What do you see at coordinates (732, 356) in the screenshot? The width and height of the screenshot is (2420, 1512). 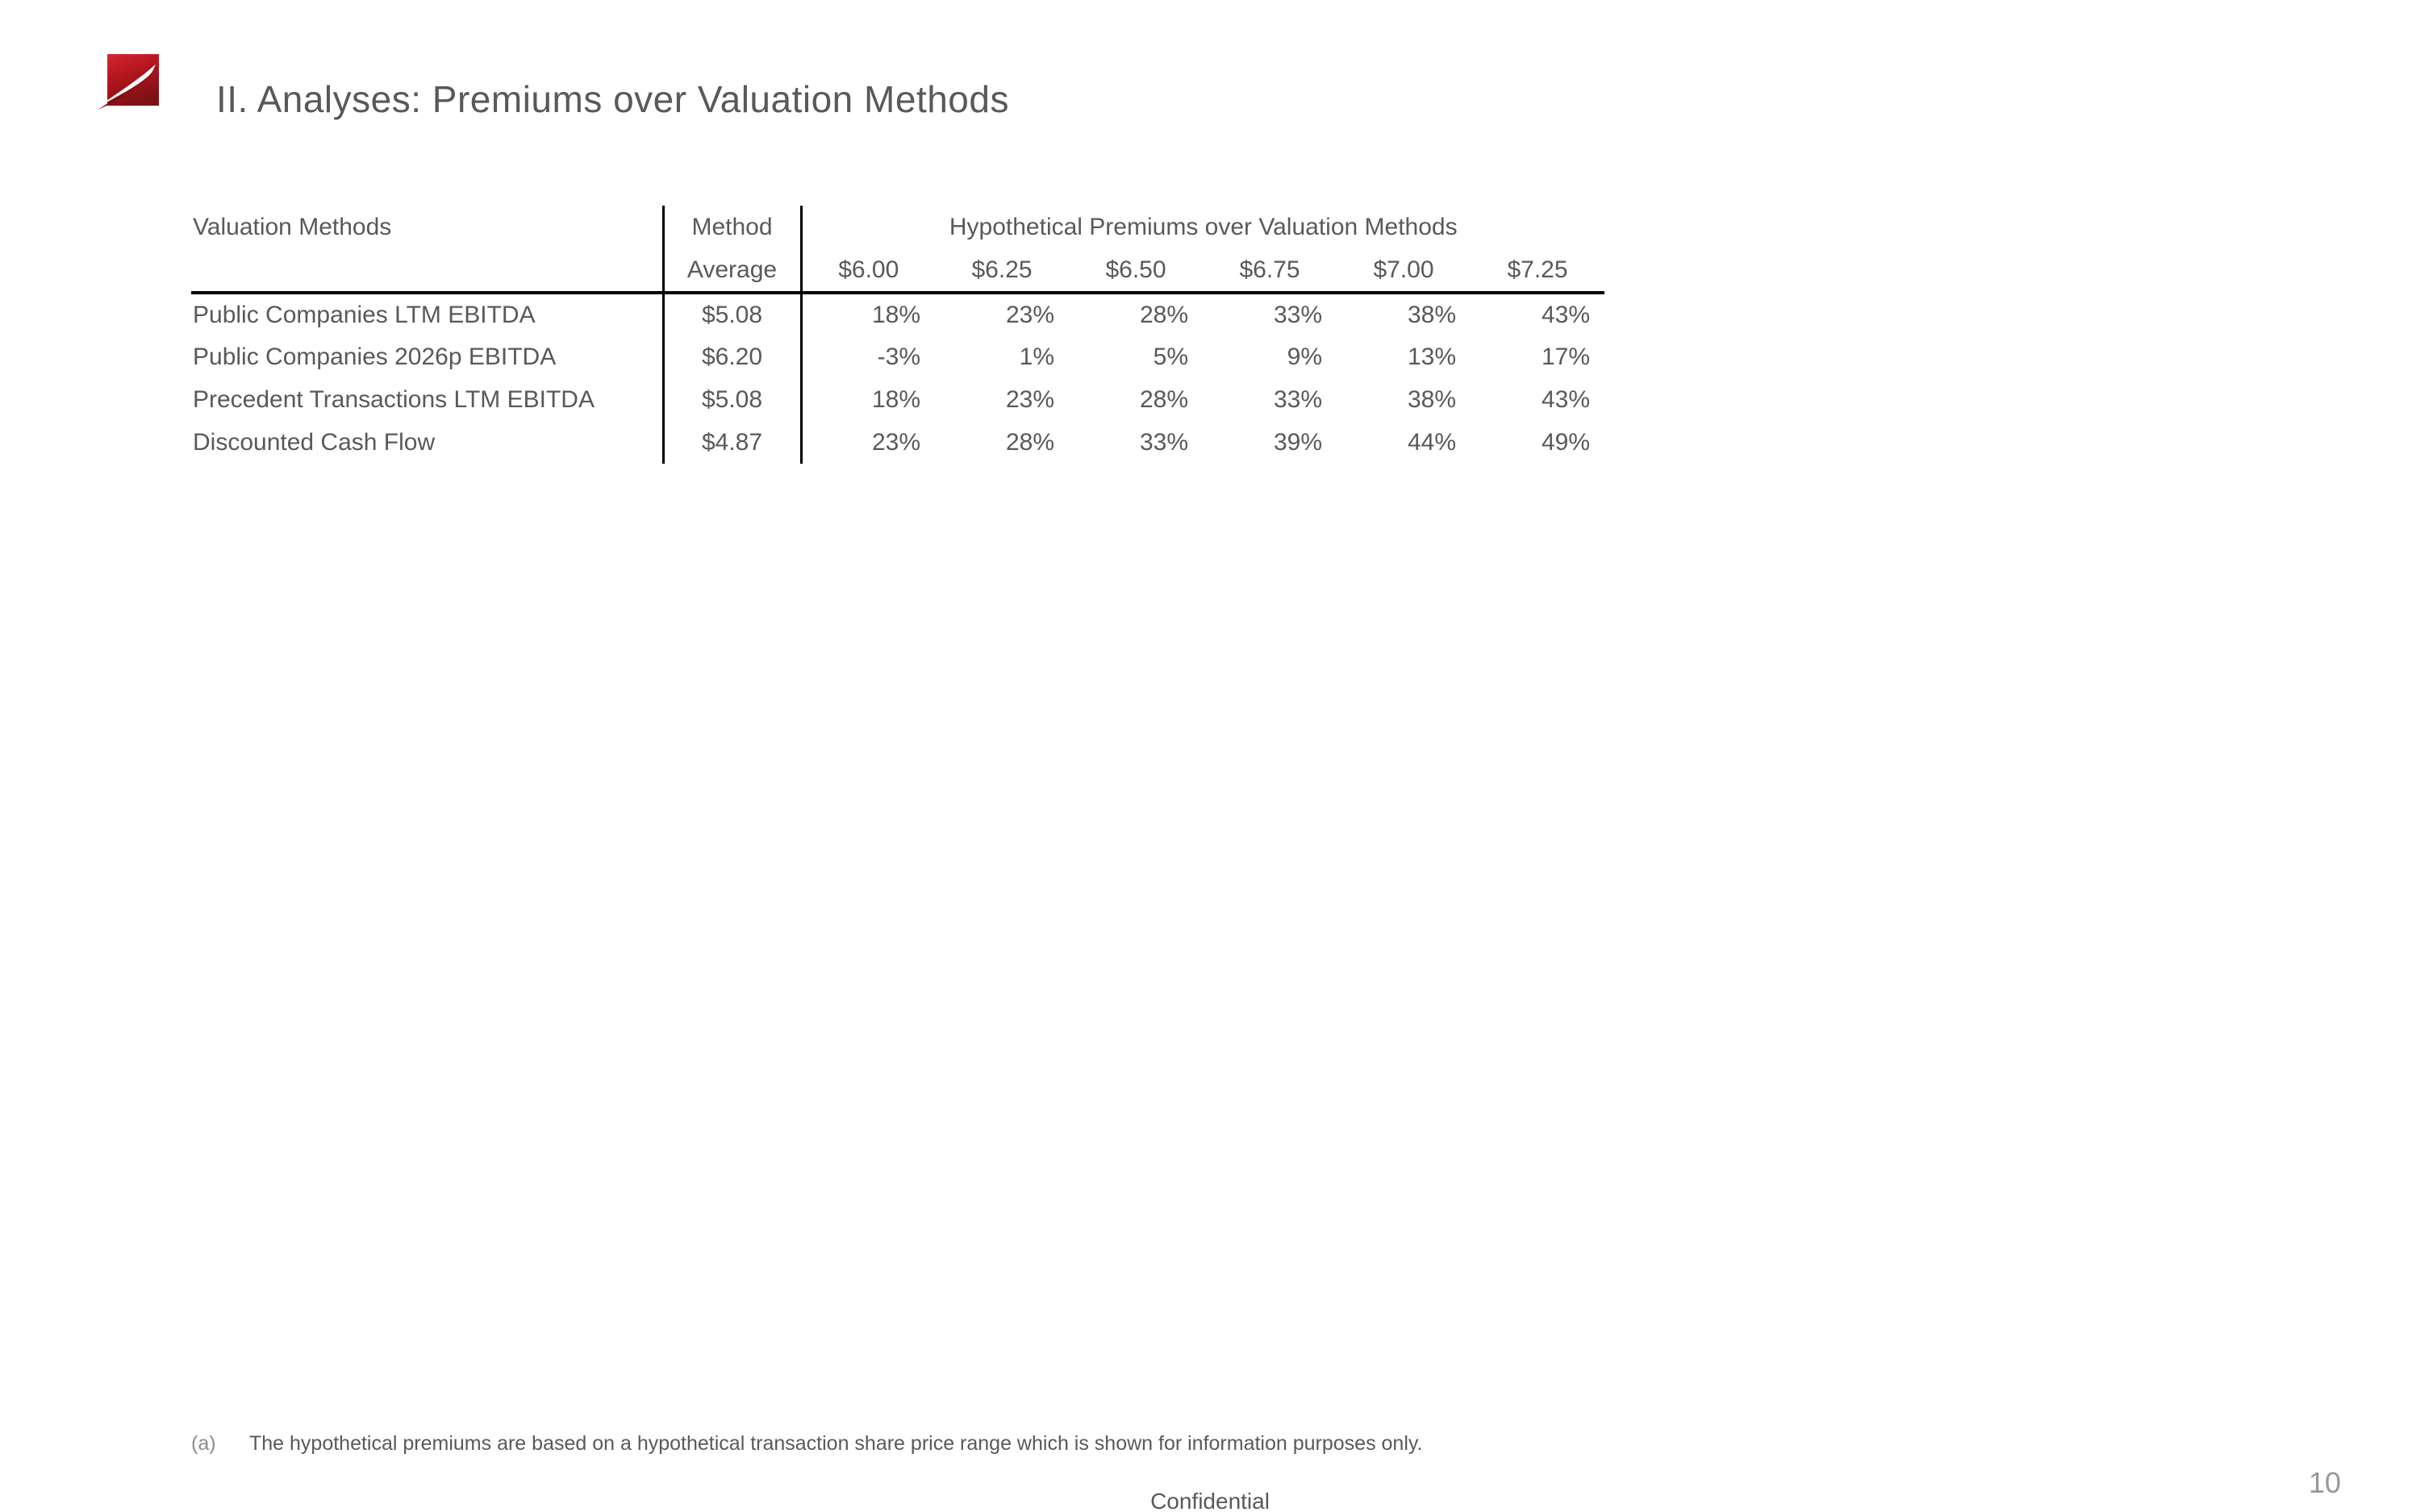 I see `method-average-value: $6.20` at bounding box center [732, 356].